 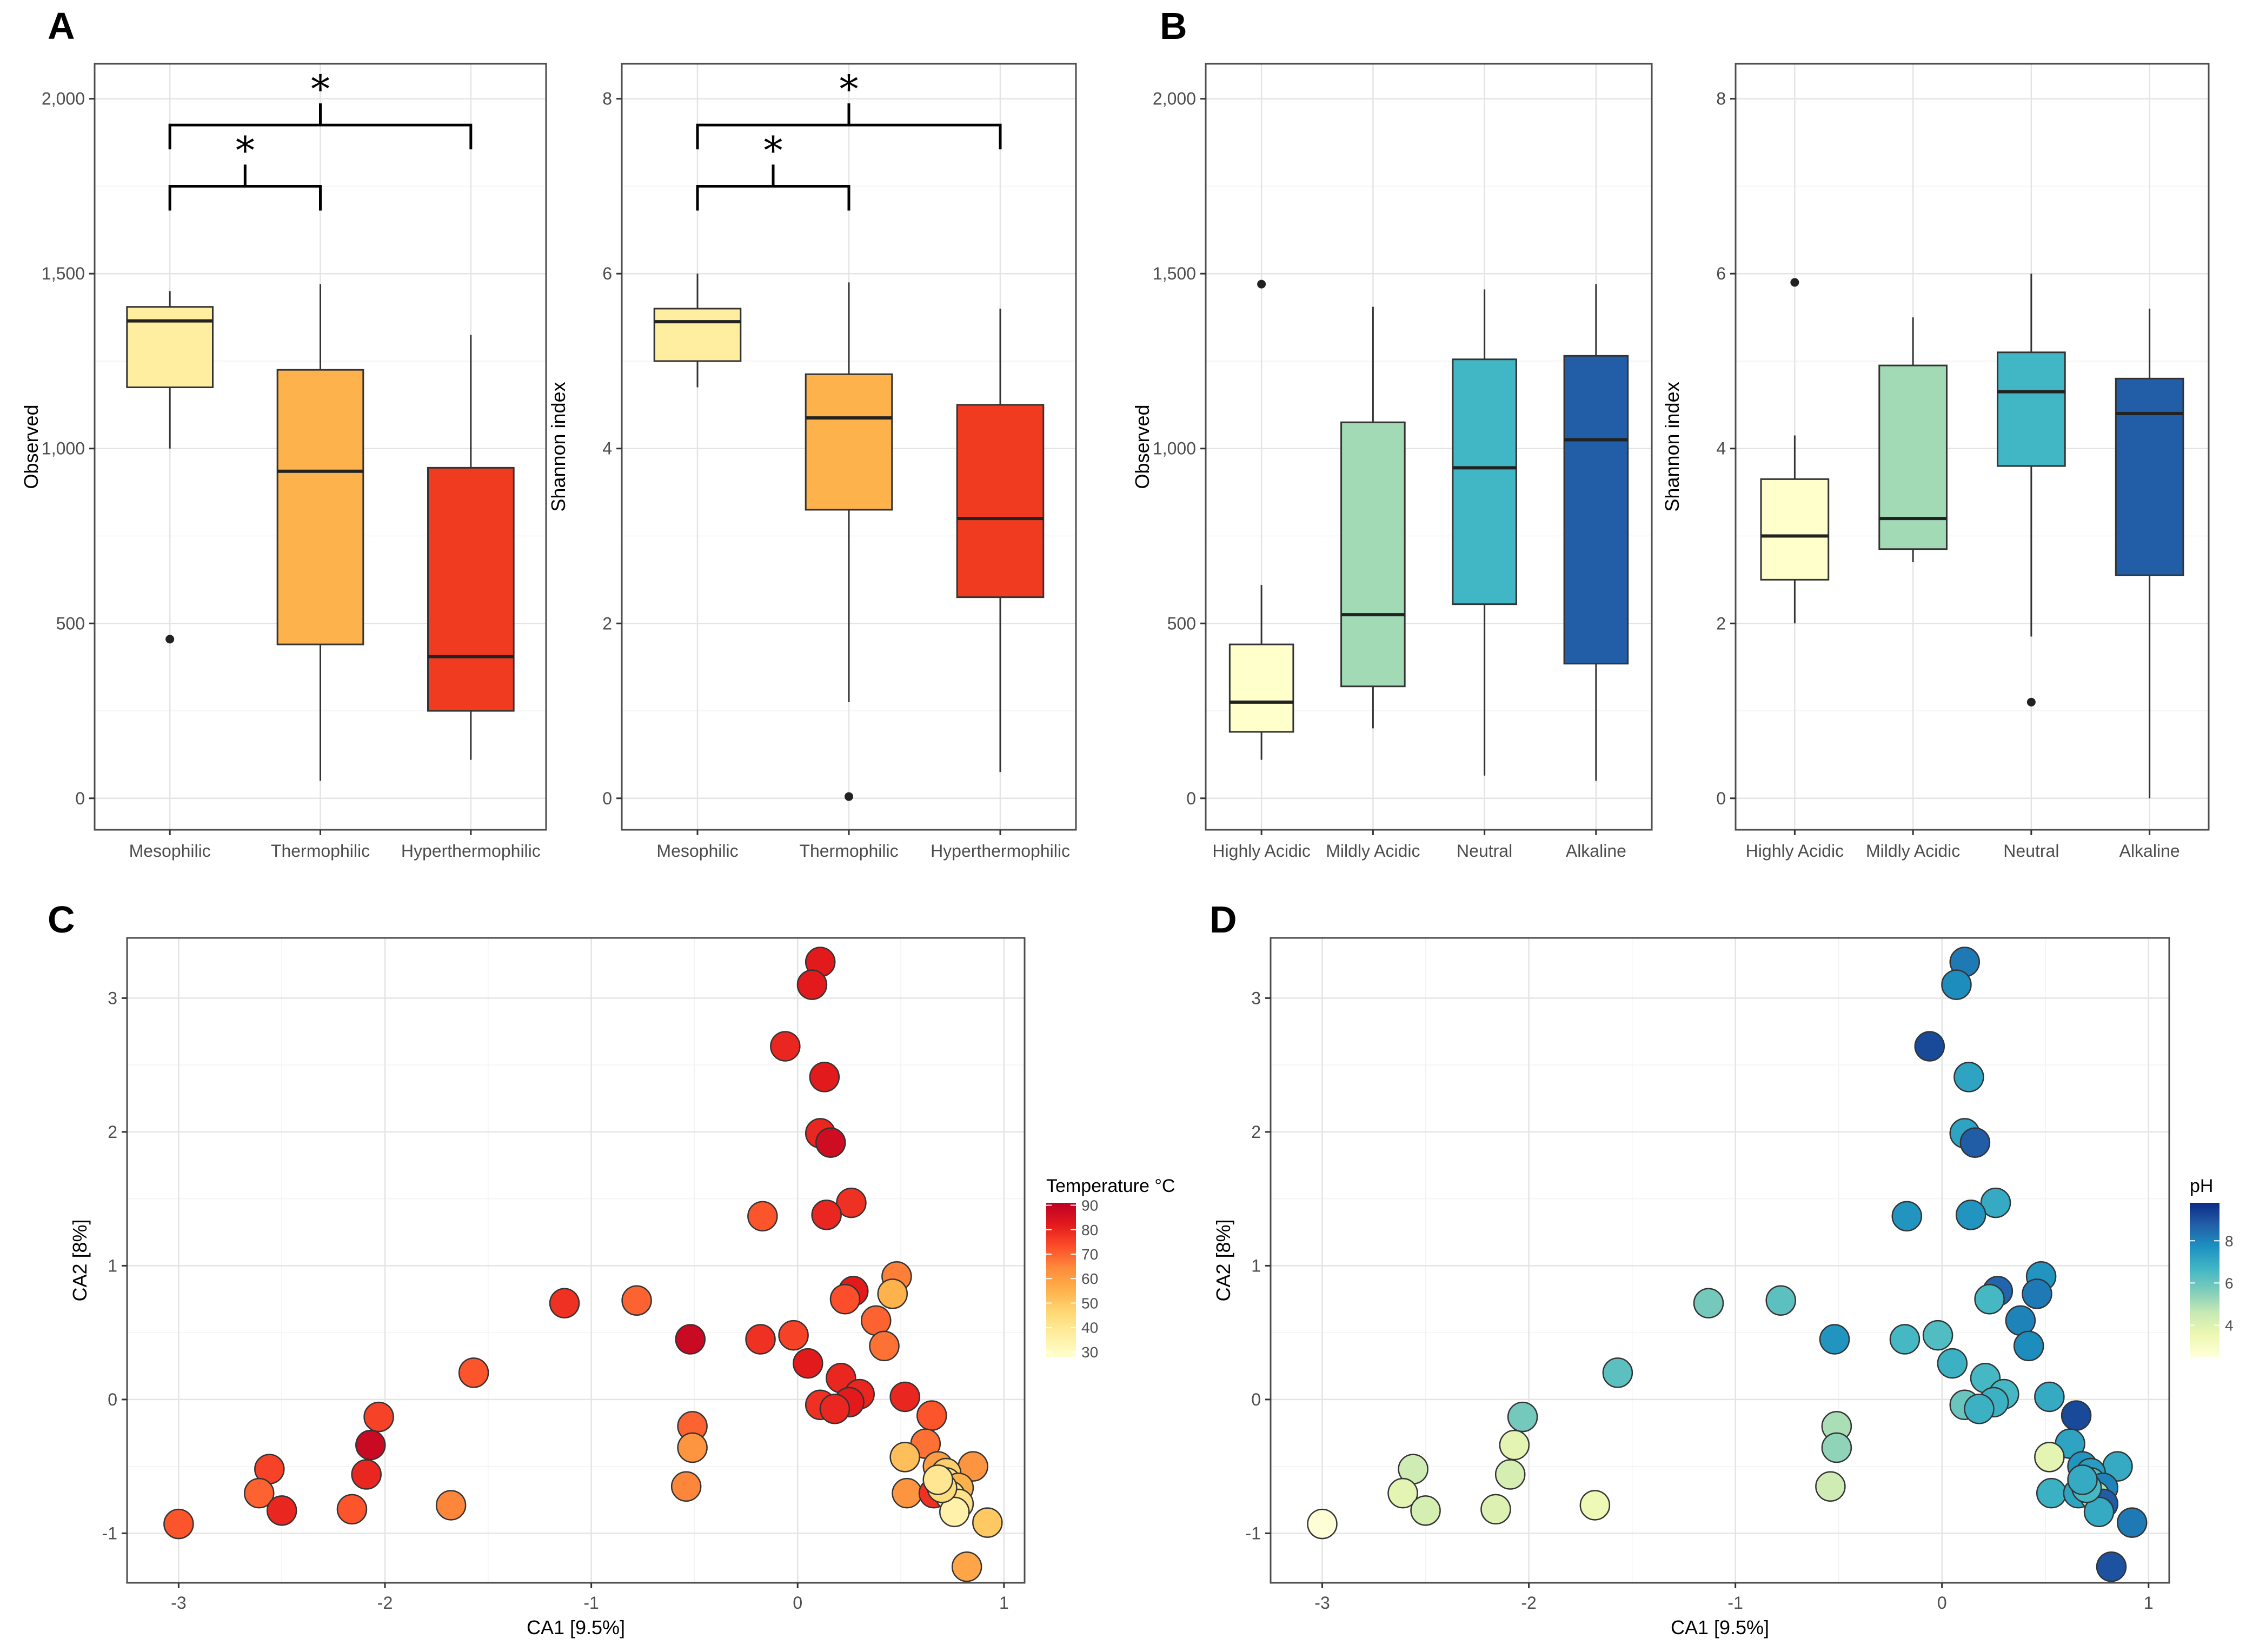 What do you see at coordinates (2229, 1325) in the screenshot?
I see `legend-tick-label: 4` at bounding box center [2229, 1325].